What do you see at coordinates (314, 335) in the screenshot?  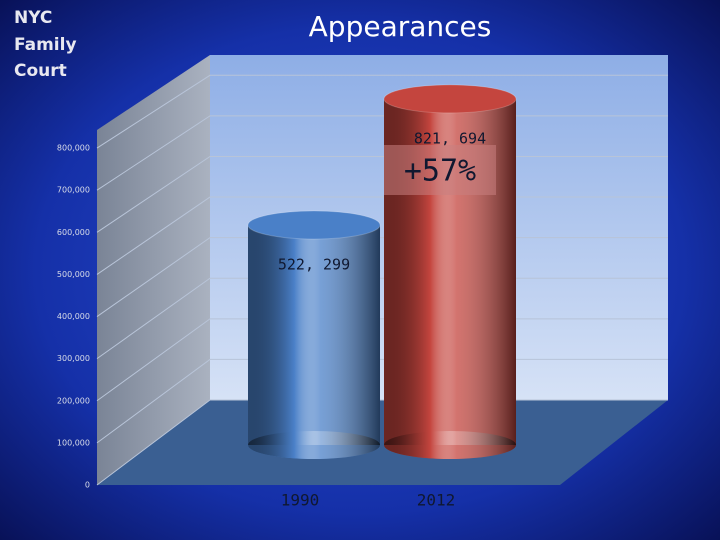 I see `bar-shade` at bounding box center [314, 335].